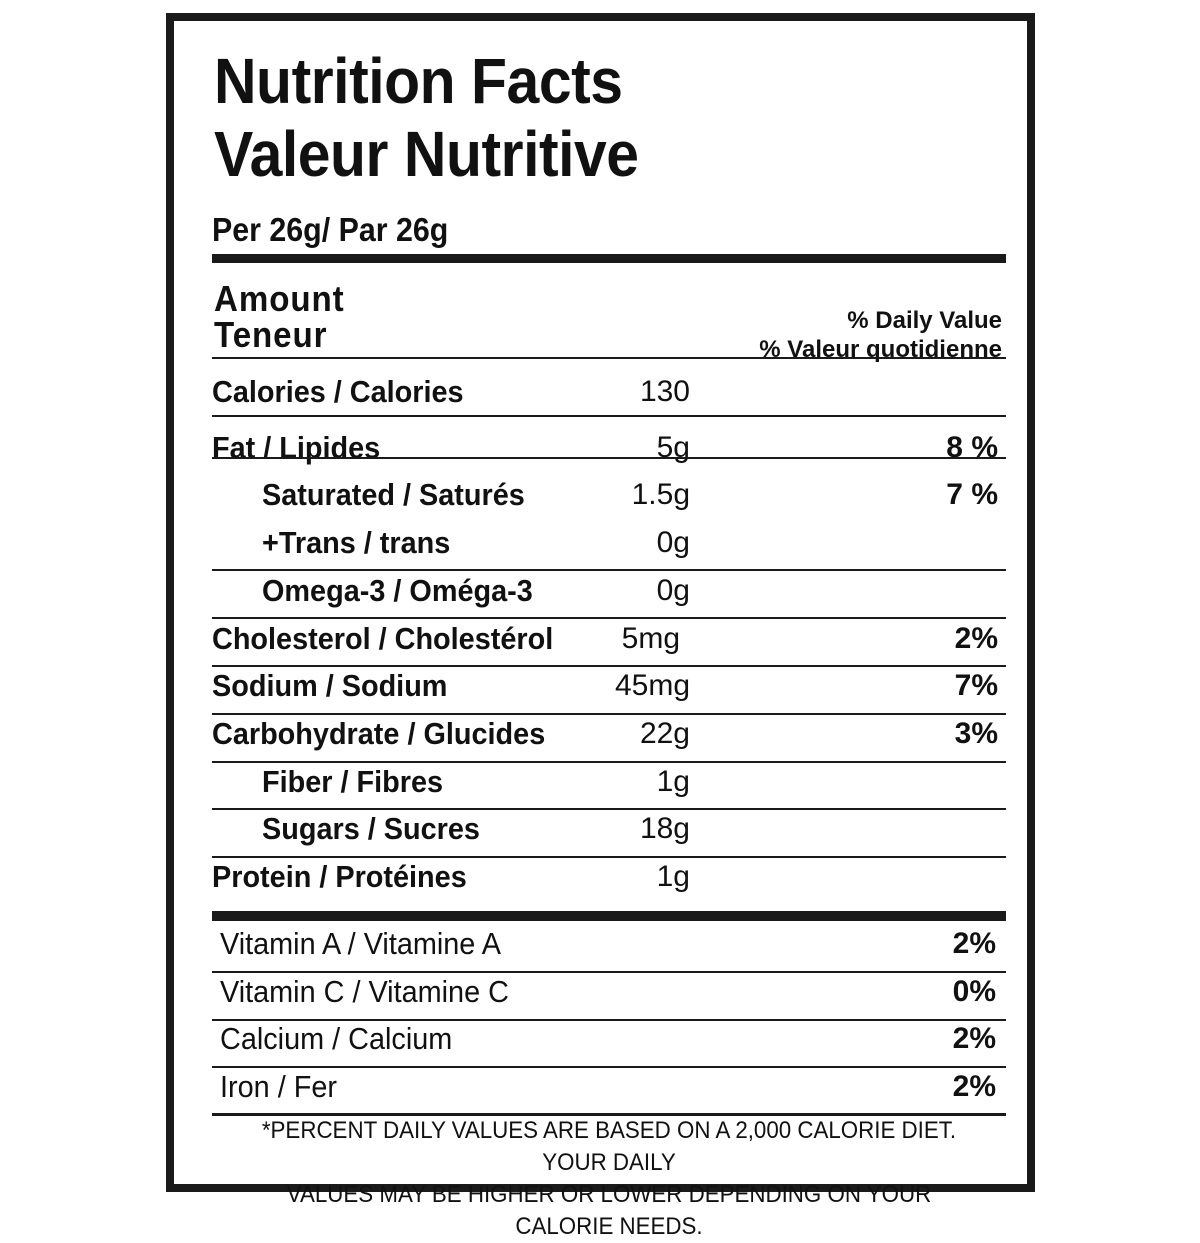  Describe the element at coordinates (364, 991) in the screenshot. I see `vitamin-label: Vitamin C / Vitamine C` at that location.